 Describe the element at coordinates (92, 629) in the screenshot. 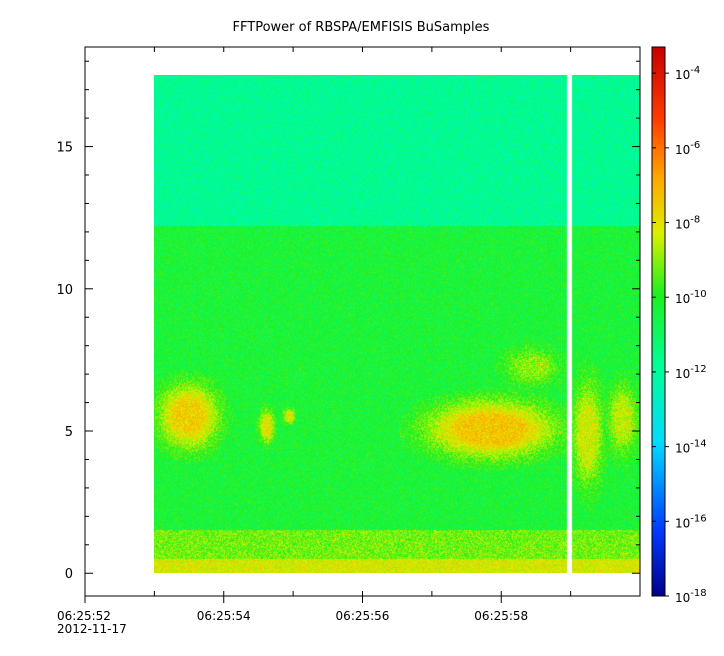

I see `x-tick-date-label: 2012-11-17` at that location.